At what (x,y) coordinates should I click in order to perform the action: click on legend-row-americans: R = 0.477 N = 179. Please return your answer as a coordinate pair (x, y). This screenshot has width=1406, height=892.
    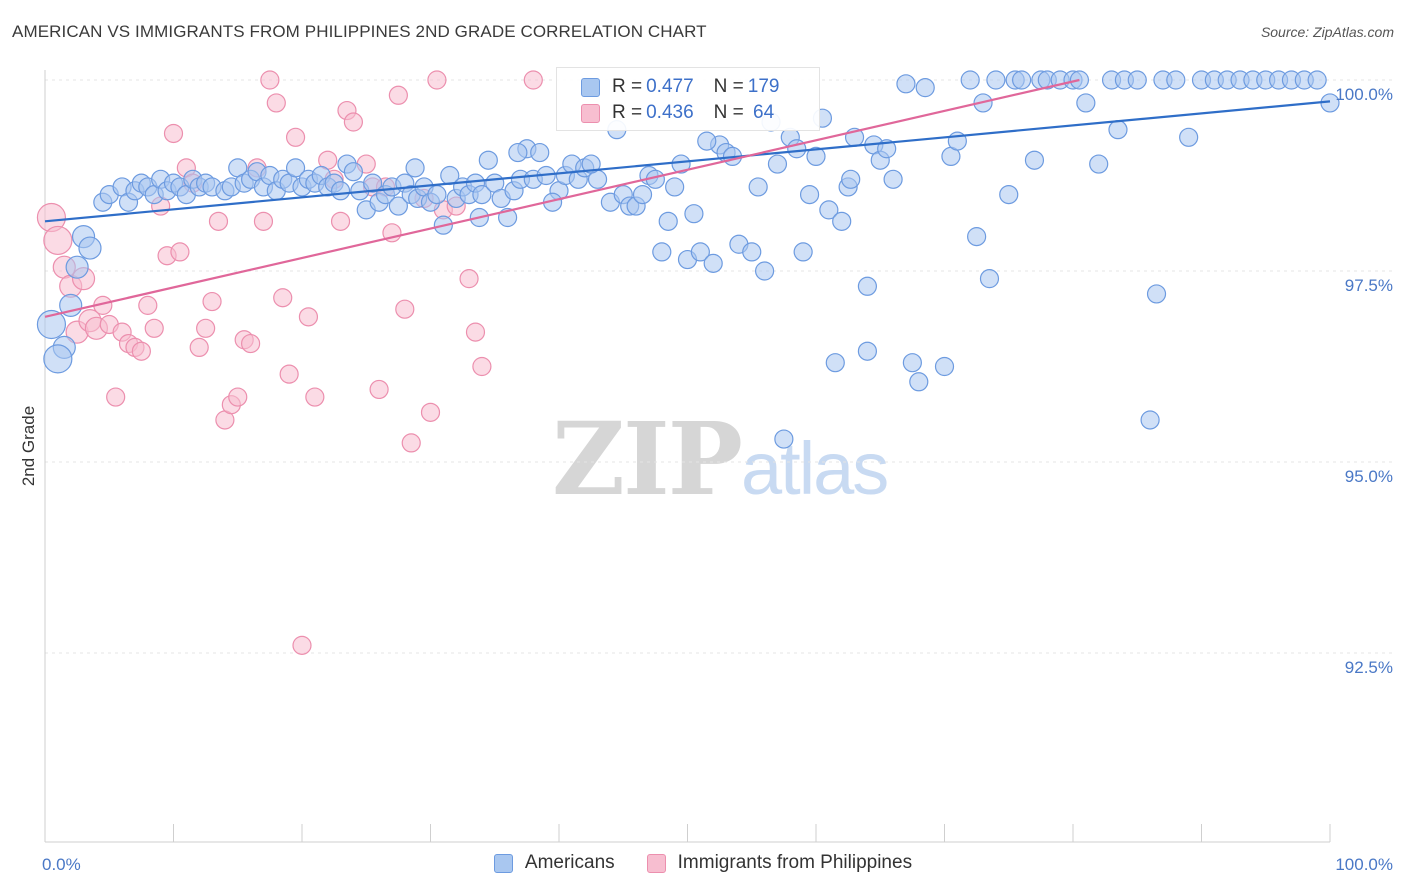
    Looking at the image, I should click on (680, 87).